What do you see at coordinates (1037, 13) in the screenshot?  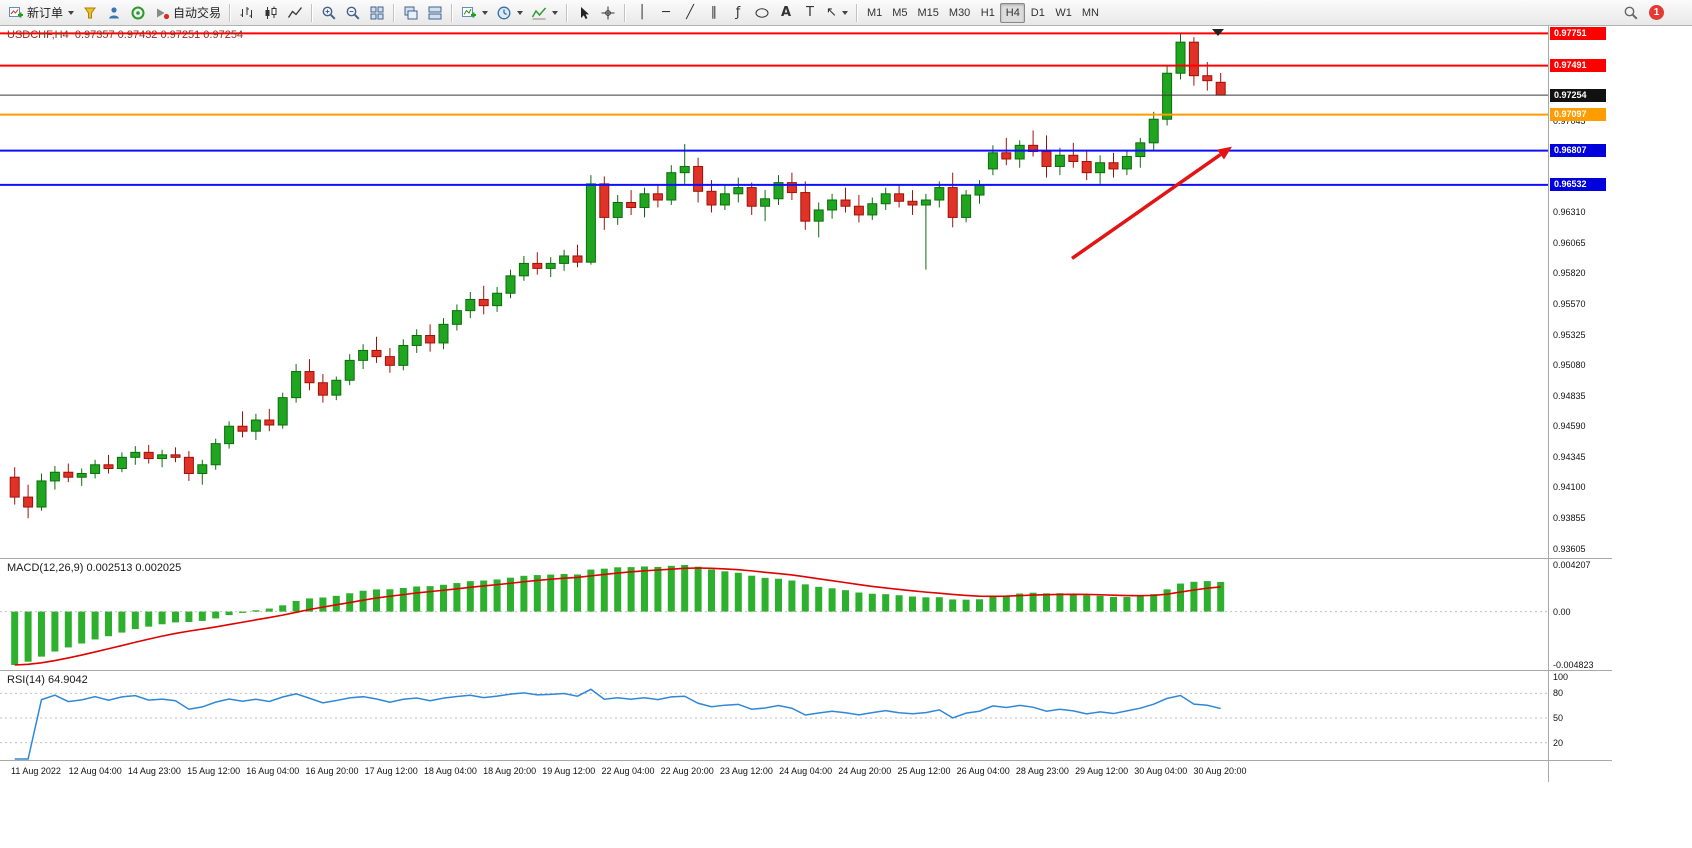 I see `timeframe-d1: D1` at bounding box center [1037, 13].